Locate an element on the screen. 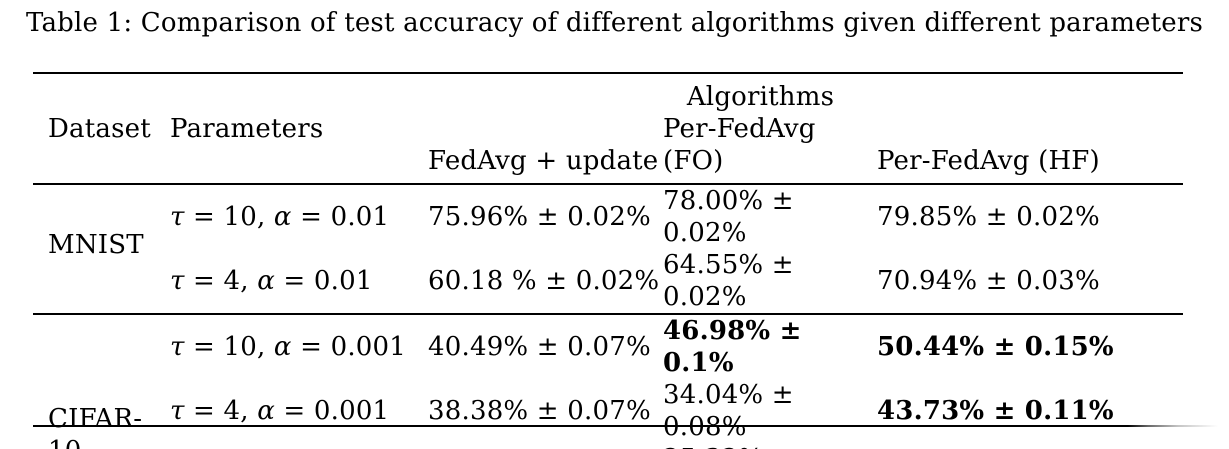  column-header-perfedavg-fo: Per-FedAvg (FO) is located at coordinates (739, 145).